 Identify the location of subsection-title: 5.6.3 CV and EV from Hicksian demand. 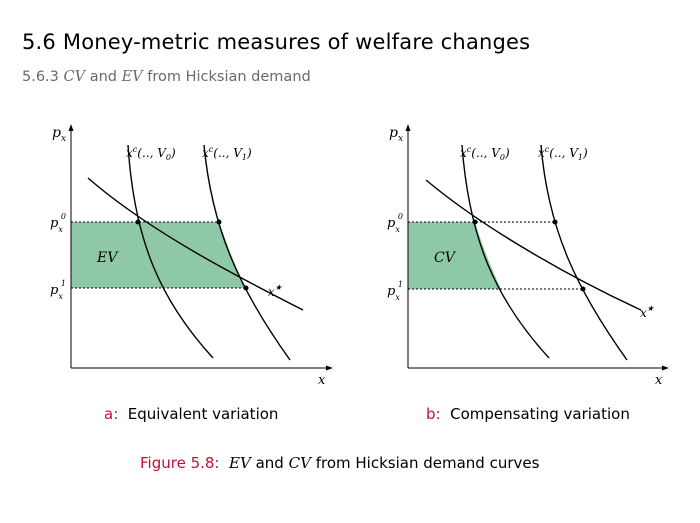
(166, 77).